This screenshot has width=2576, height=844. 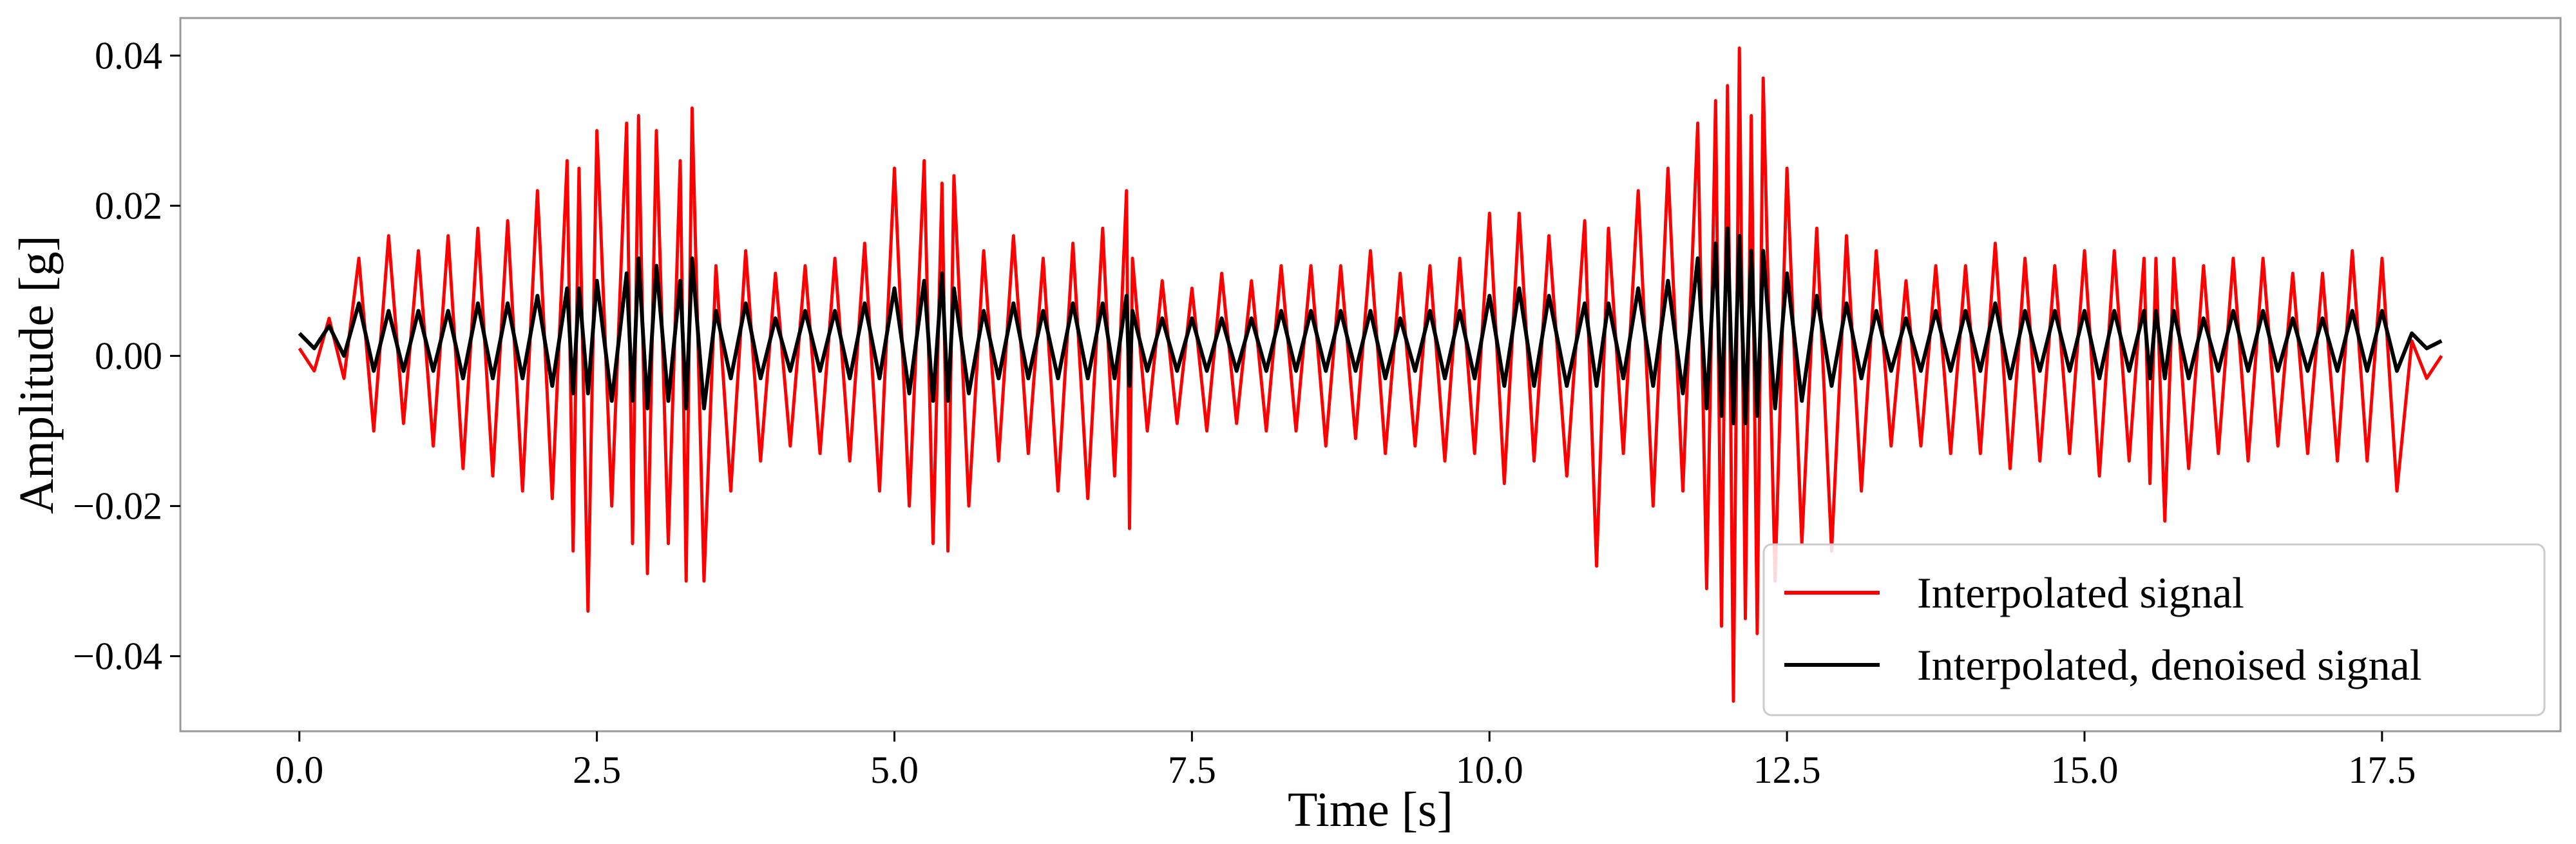 What do you see at coordinates (2080, 592) in the screenshot?
I see `legend-label-interpolated: Interpolated signal` at bounding box center [2080, 592].